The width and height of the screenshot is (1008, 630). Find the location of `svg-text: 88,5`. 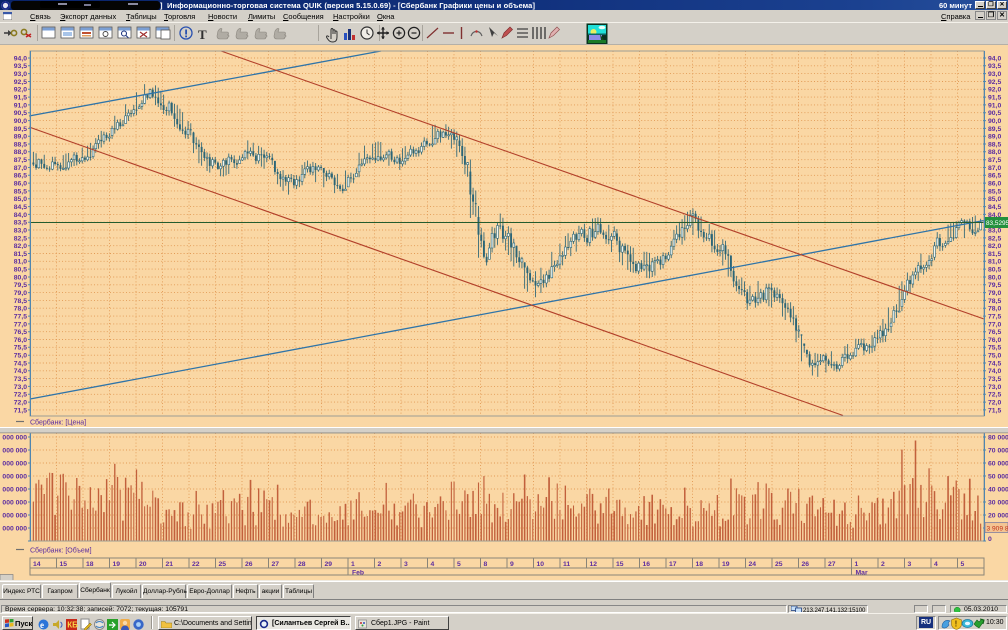

svg-text: 88,5 is located at coordinates (20, 144).